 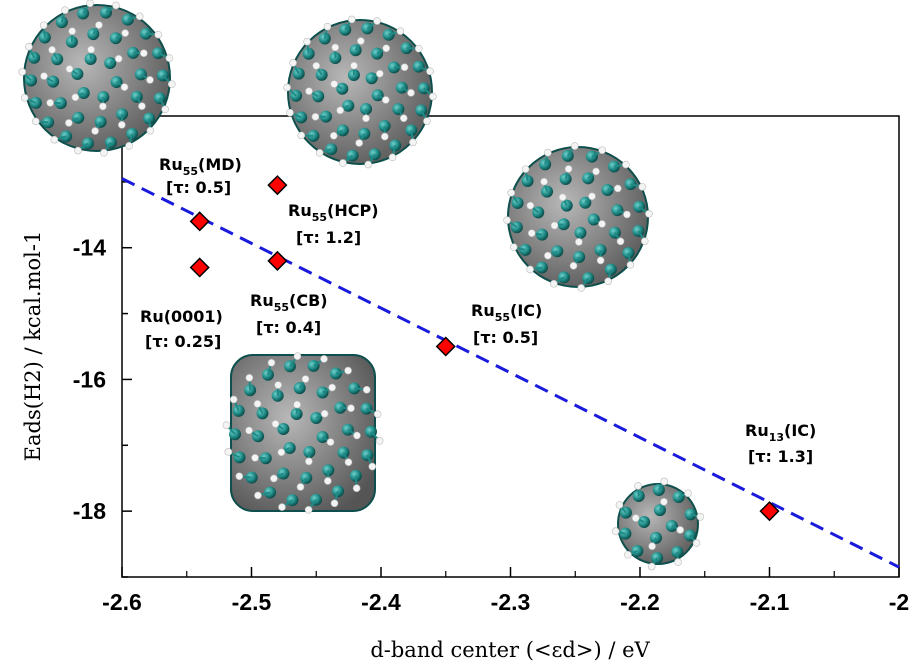 What do you see at coordinates (122, 602) in the screenshot?
I see `x-tick-label: -2.6` at bounding box center [122, 602].